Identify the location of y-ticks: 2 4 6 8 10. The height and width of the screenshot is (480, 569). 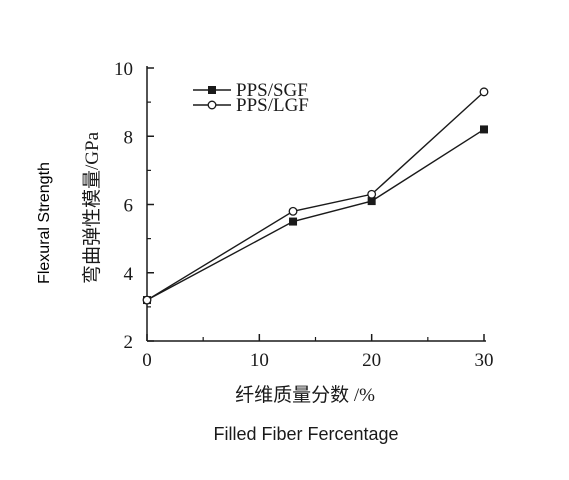
(134, 206).